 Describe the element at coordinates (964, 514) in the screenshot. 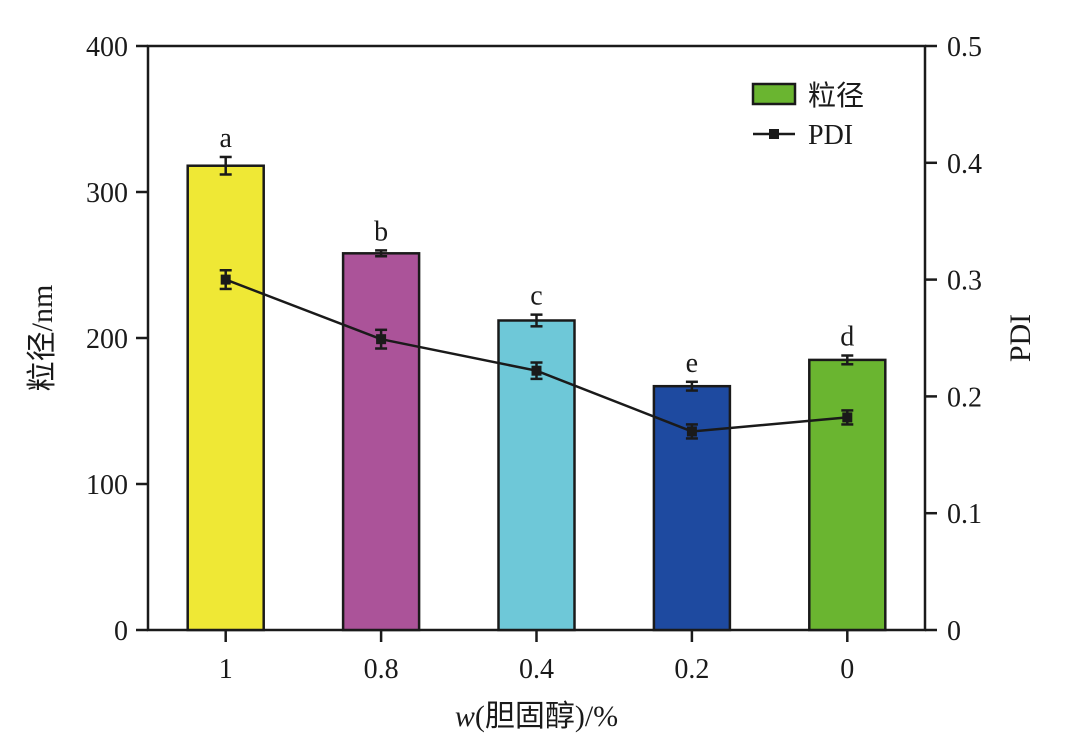

I see `right-tick-label-1: 0.1` at that location.